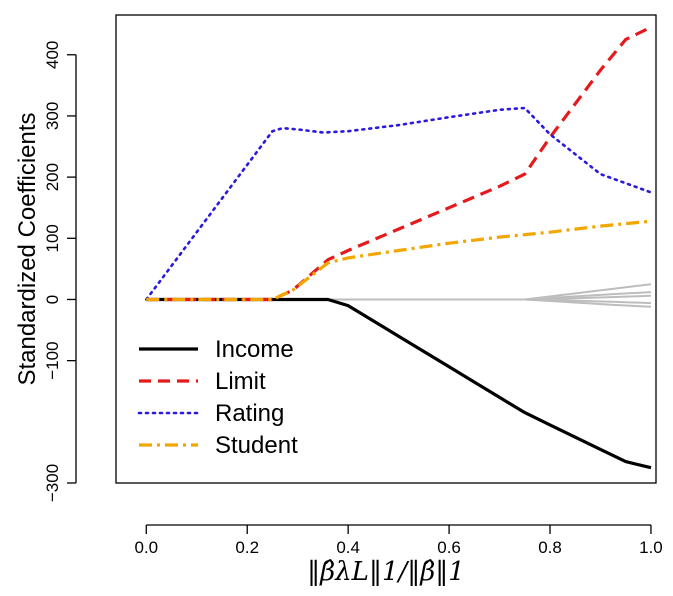 This screenshot has height=596, width=673. What do you see at coordinates (386, 572) in the screenshot?
I see `x-axis-title: ‖β̂λL‖1/‖β̂‖1` at bounding box center [386, 572].